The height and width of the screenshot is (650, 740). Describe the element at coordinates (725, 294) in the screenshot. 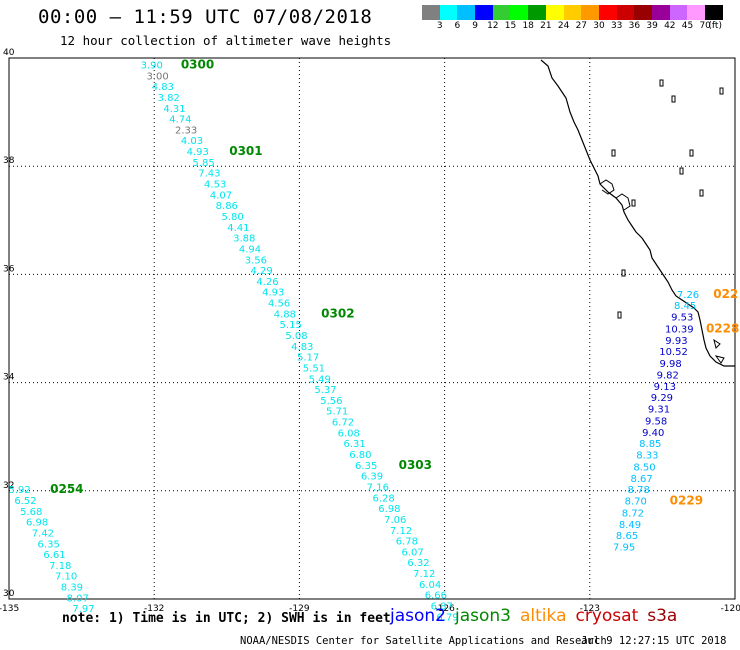

I see `pass-time-label: 022` at that location.